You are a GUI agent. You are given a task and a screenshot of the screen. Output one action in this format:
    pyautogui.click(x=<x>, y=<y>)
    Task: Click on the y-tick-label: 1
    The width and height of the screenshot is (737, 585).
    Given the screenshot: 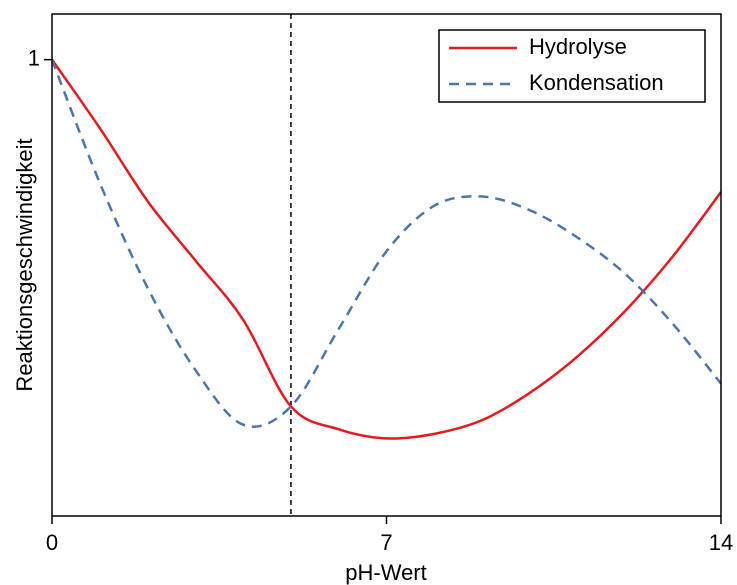 What is the action you would take?
    pyautogui.click(x=34, y=57)
    